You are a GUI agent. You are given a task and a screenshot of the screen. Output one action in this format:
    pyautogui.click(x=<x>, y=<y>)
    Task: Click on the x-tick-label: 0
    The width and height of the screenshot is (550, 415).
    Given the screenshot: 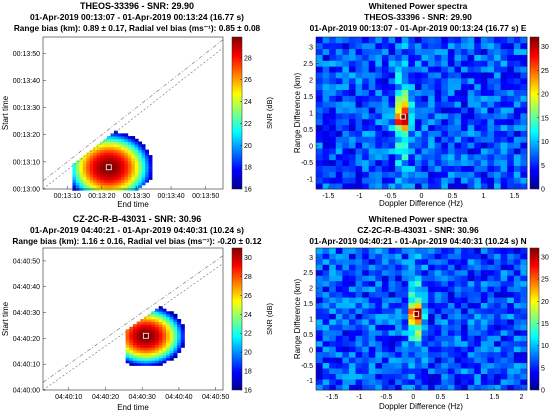 What is the action you would take?
    pyautogui.click(x=422, y=196)
    